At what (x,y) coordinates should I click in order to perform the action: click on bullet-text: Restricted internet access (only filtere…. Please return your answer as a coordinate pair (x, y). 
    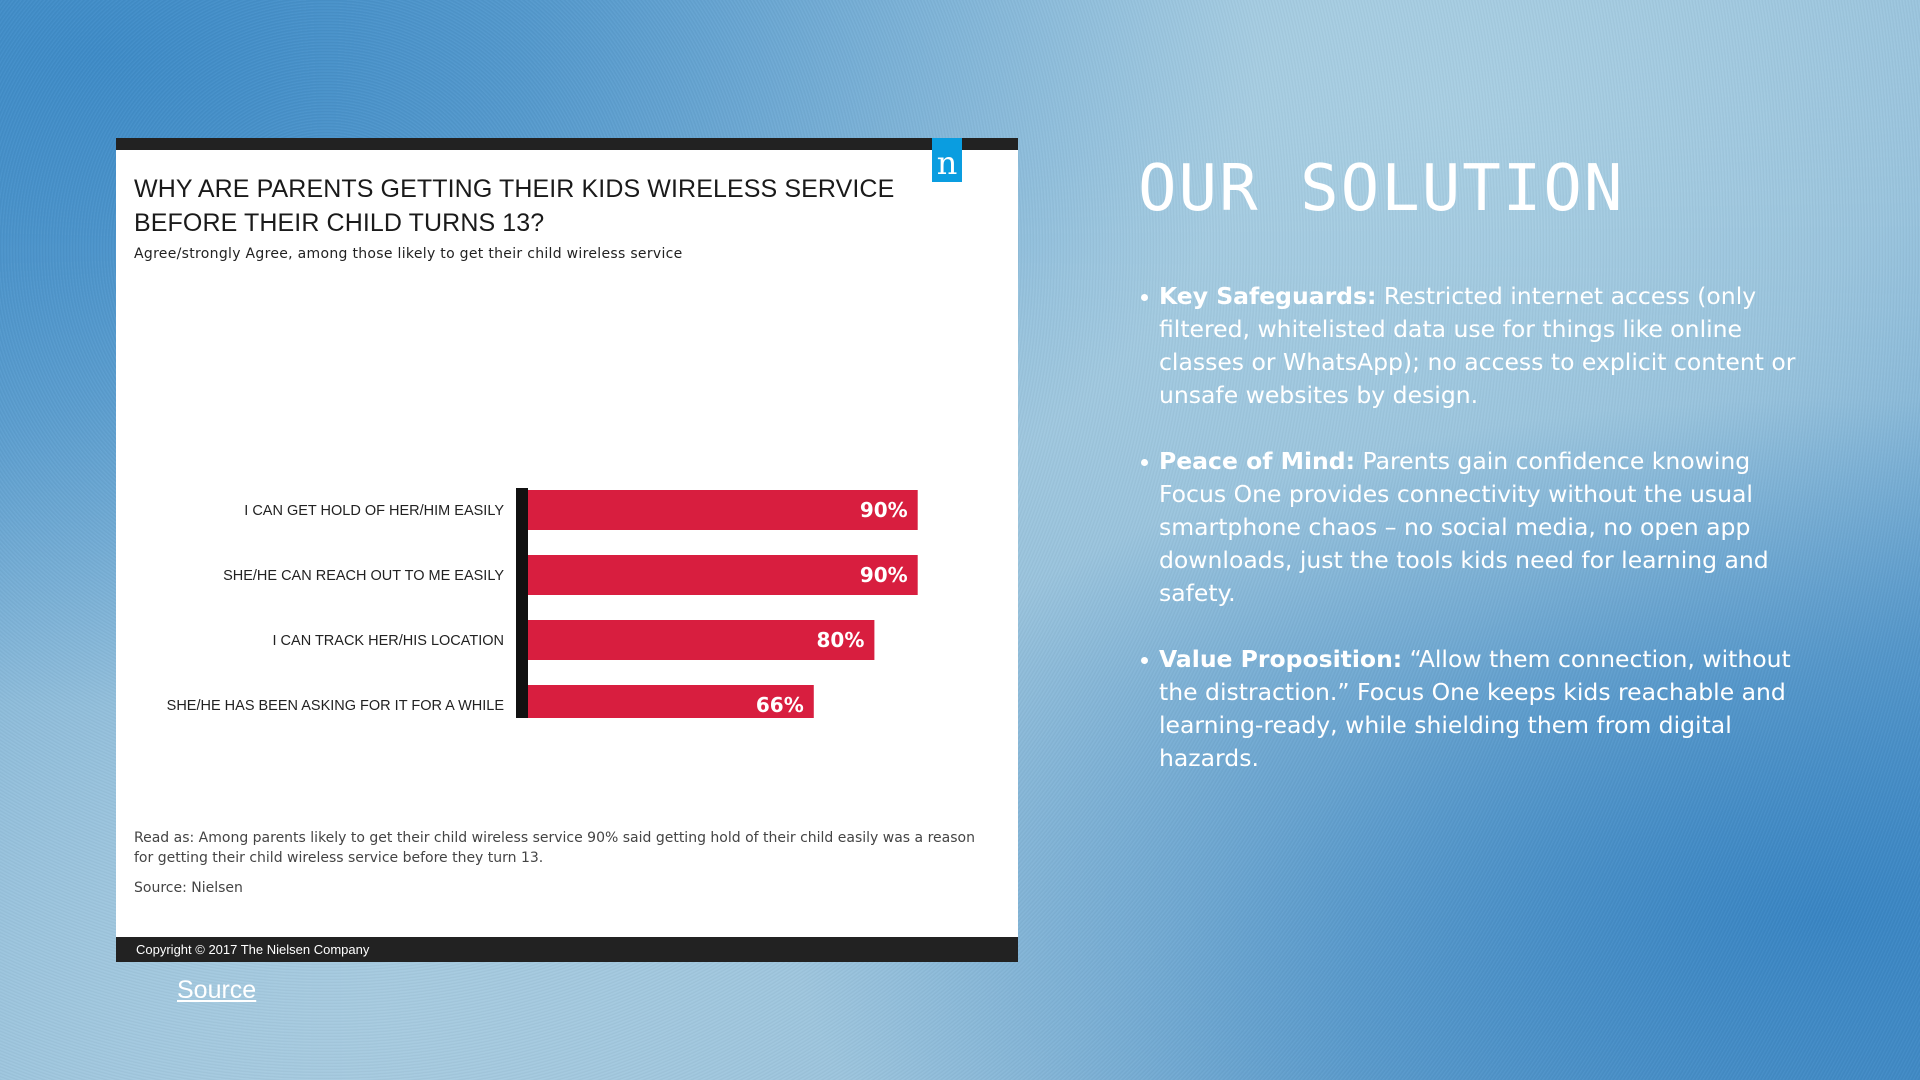
    Looking at the image, I should click on (1477, 345).